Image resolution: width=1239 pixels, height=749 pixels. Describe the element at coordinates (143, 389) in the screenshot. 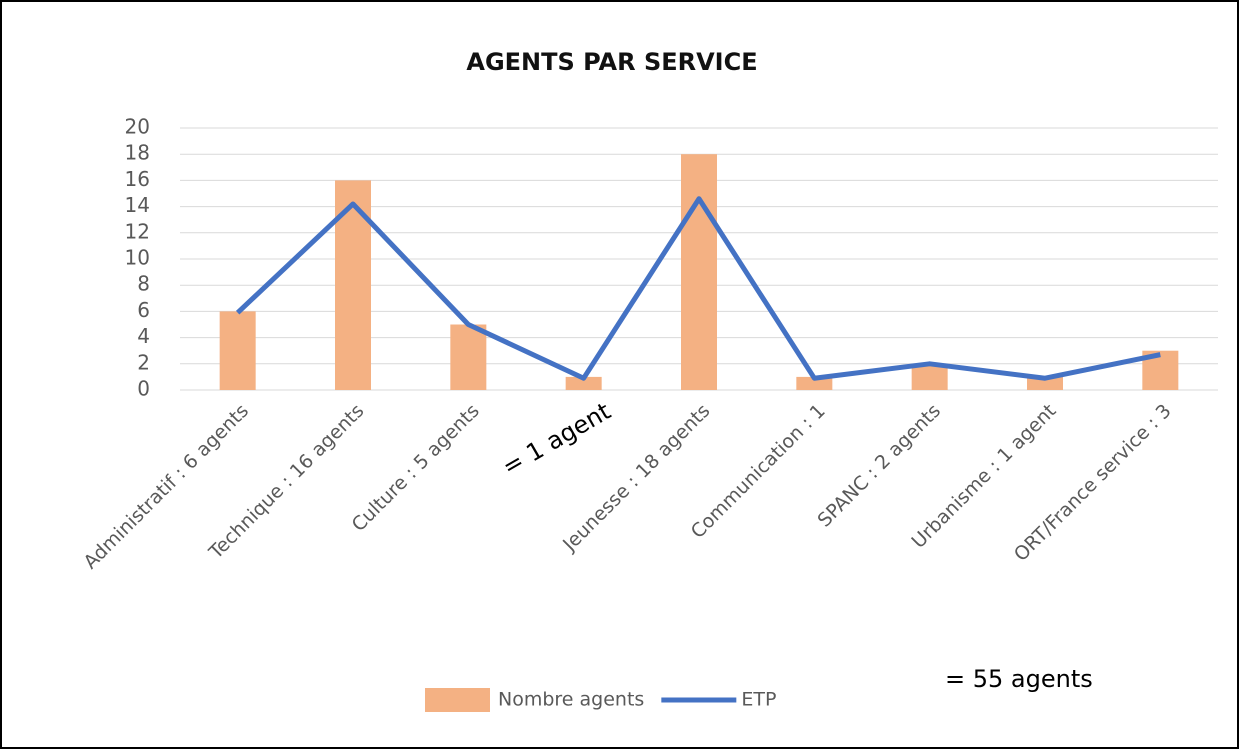

I see `y-tick-label: 0` at that location.